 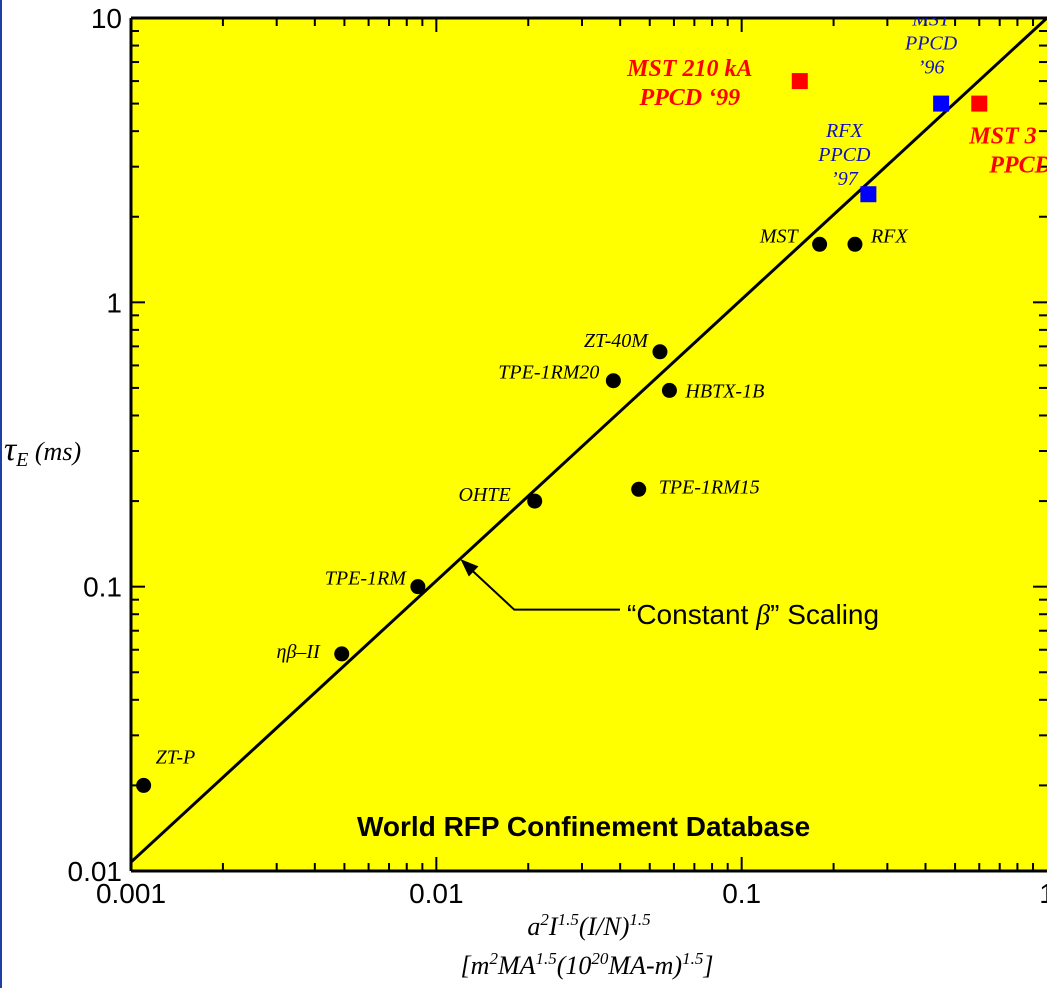 What do you see at coordinates (724, 391) in the screenshot?
I see `point-label: HBTX-1B` at bounding box center [724, 391].